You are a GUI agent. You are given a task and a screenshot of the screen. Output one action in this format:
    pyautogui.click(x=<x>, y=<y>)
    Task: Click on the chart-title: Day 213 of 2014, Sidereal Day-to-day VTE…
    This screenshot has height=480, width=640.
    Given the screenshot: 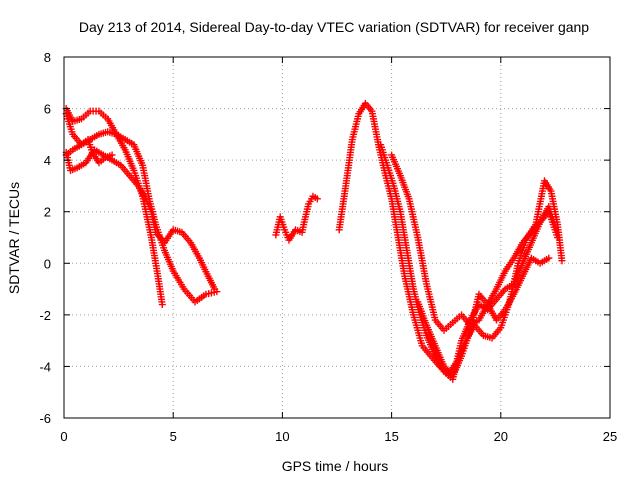 What is the action you would take?
    pyautogui.click(x=334, y=27)
    